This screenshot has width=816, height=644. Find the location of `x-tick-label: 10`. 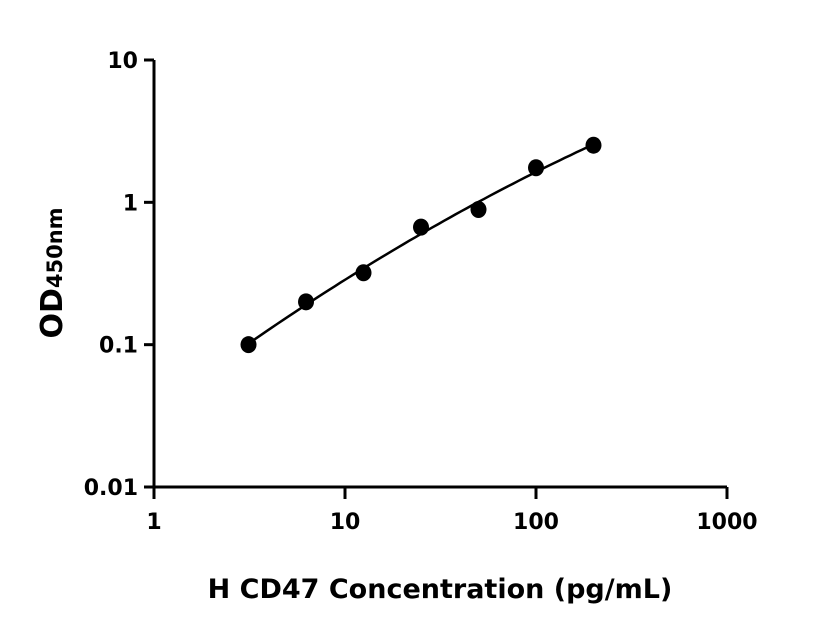

x-tick-label: 10 is located at coordinates (345, 522).